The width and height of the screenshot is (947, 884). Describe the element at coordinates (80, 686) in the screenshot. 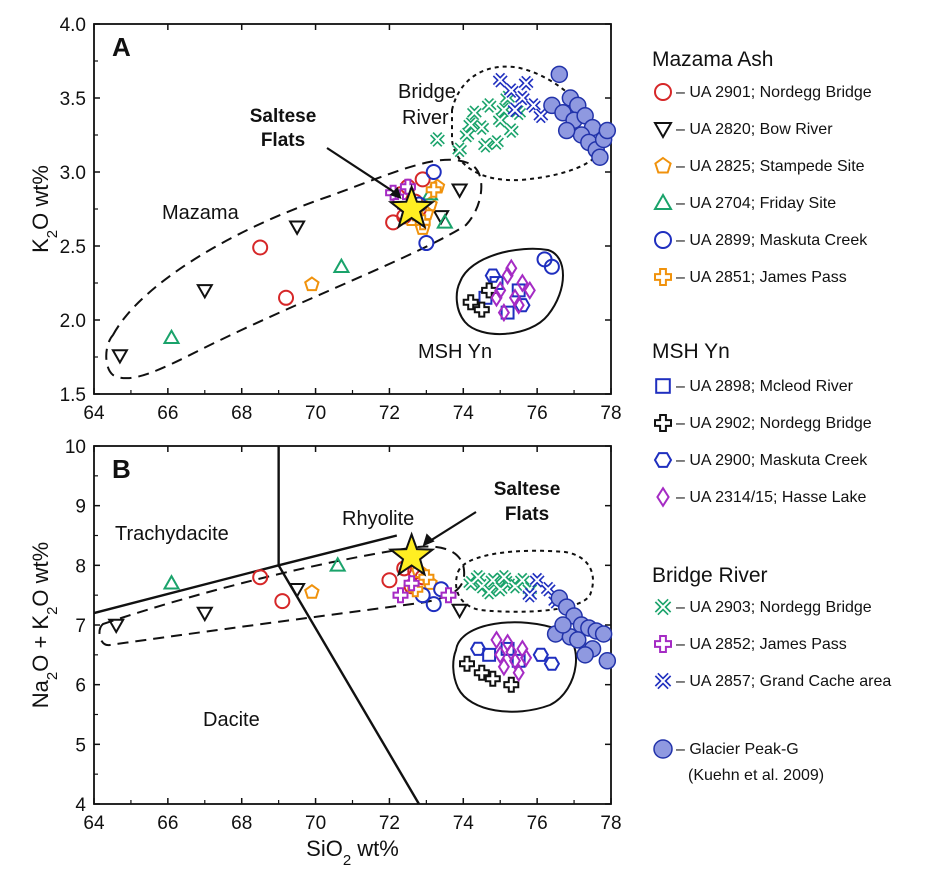

I see `y-tick-label: 6` at that location.